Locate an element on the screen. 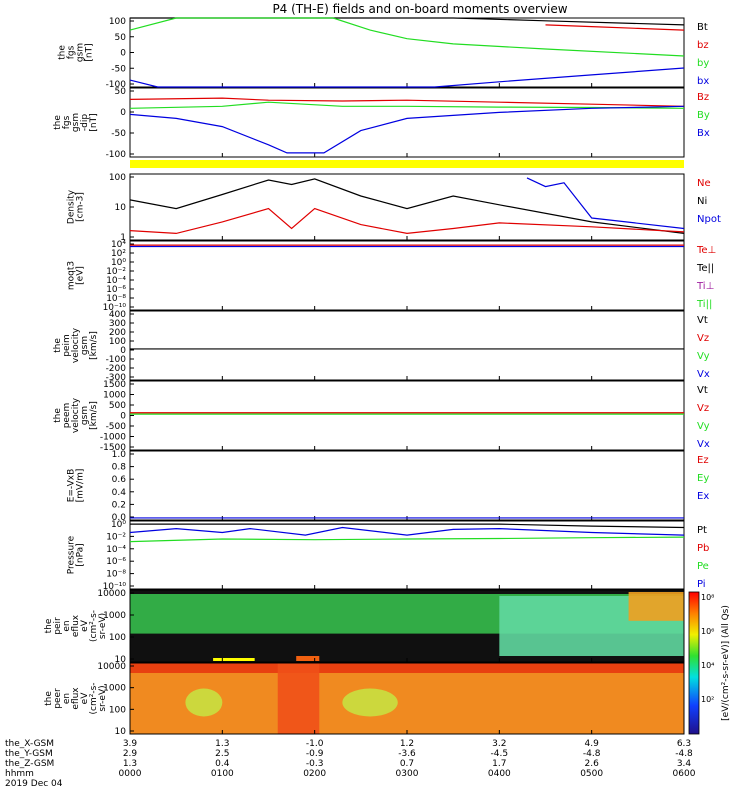 The height and width of the screenshot is (800, 750). ephemeris-row-label: the_Z-GSM is located at coordinates (29, 764).